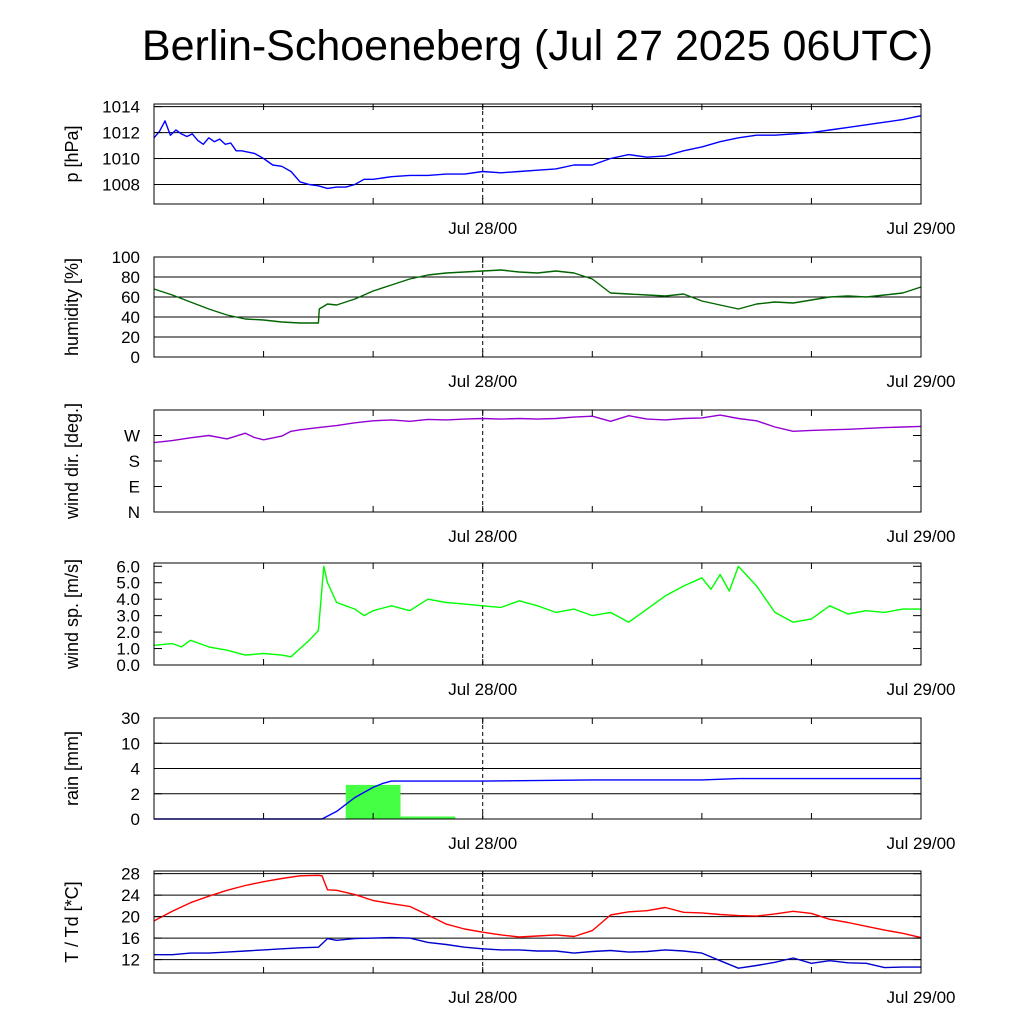 This screenshot has width=1024, height=1024. What do you see at coordinates (135, 794) in the screenshot?
I see `y-tick-label: 2` at bounding box center [135, 794].